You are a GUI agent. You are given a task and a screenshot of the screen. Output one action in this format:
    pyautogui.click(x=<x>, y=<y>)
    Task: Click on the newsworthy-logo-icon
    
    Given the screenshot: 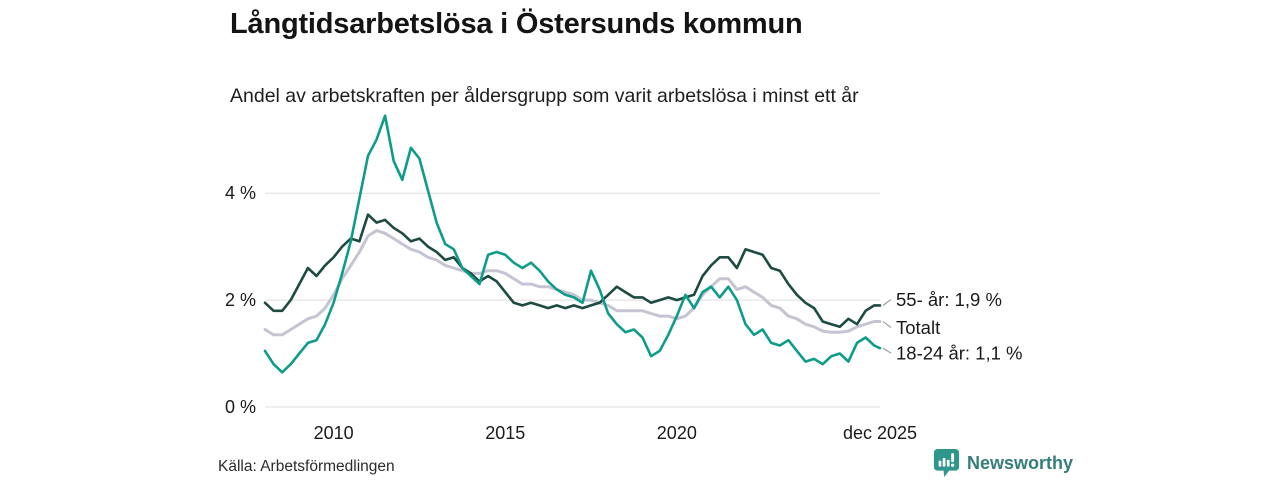 What is the action you would take?
    pyautogui.click(x=946, y=463)
    